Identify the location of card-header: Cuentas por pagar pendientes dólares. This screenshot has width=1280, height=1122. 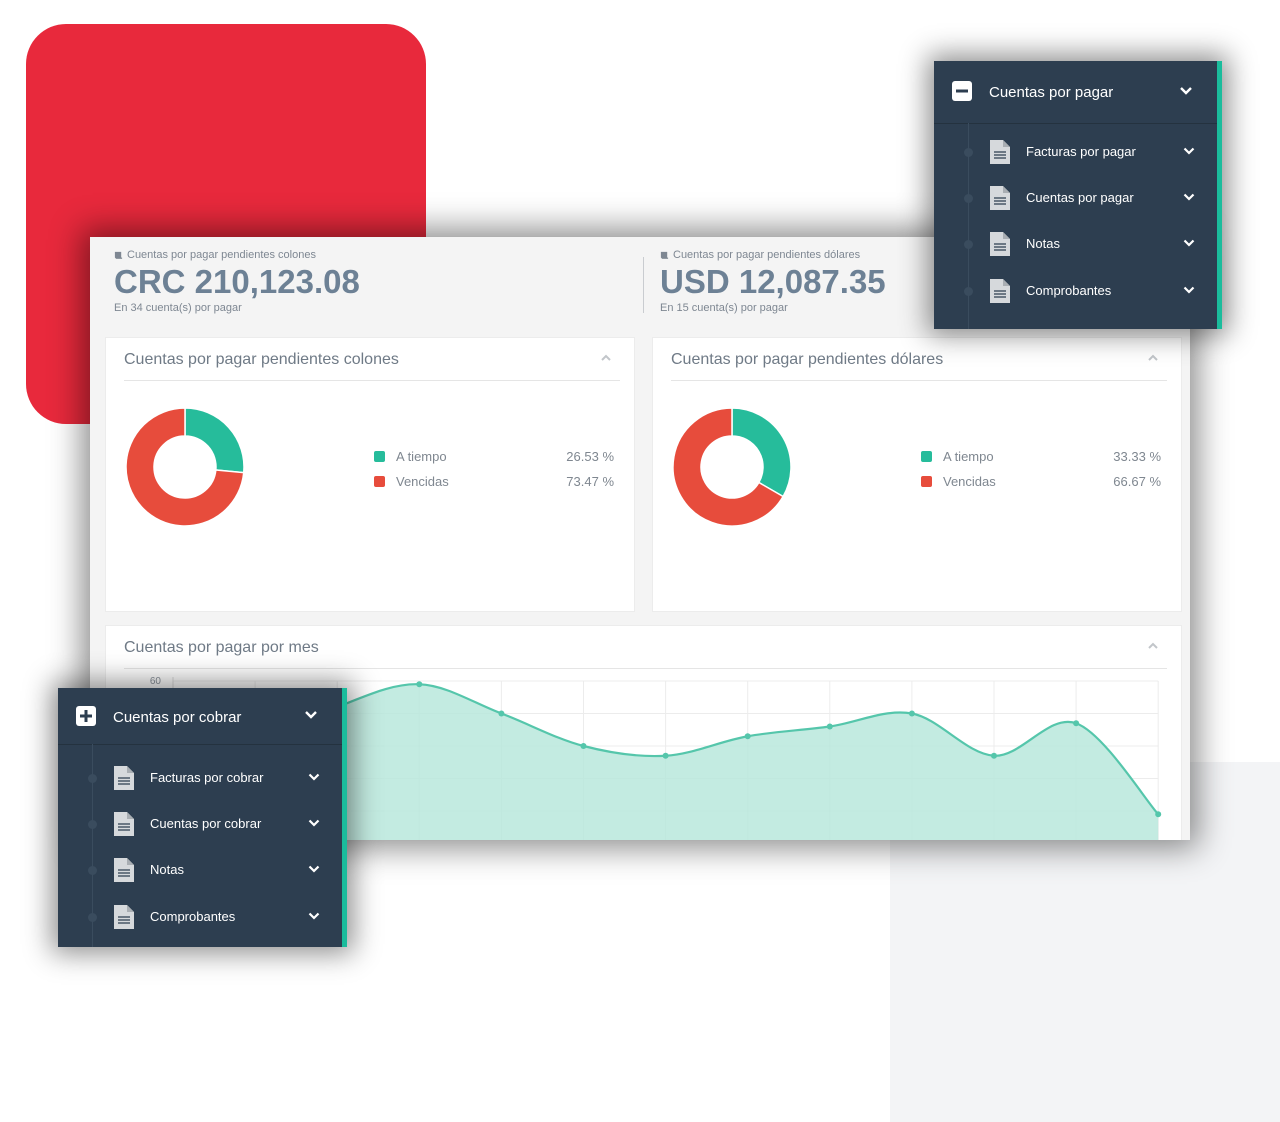
(919, 359).